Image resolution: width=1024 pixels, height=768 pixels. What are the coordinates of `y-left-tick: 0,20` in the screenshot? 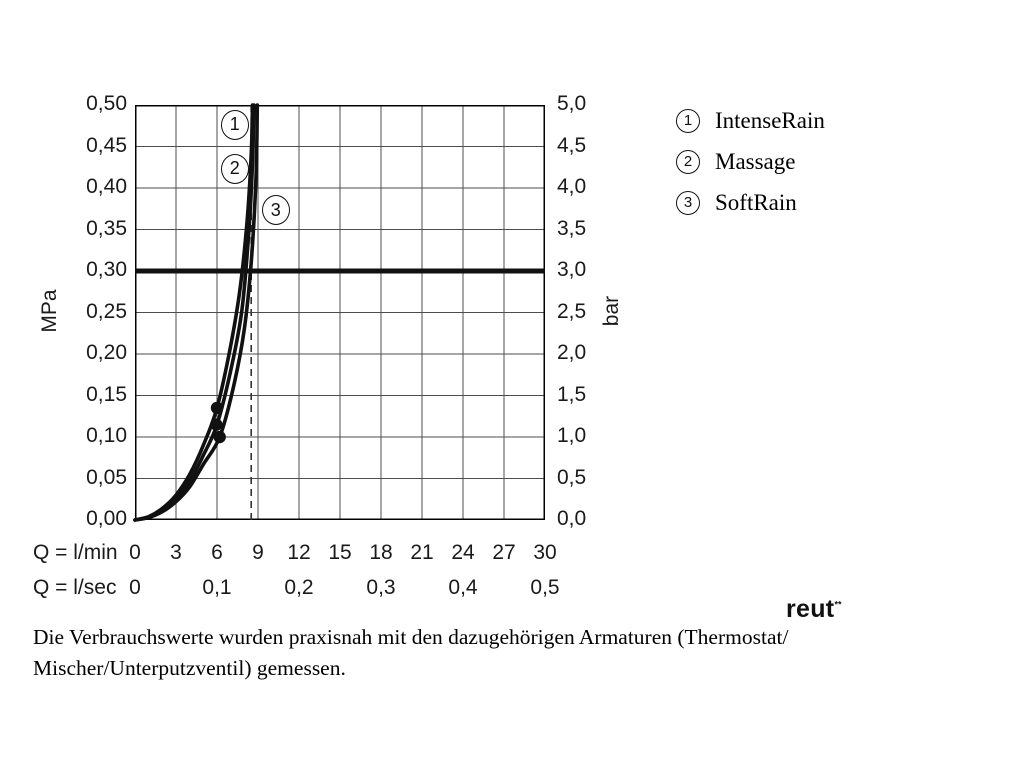 It's located at (106, 352).